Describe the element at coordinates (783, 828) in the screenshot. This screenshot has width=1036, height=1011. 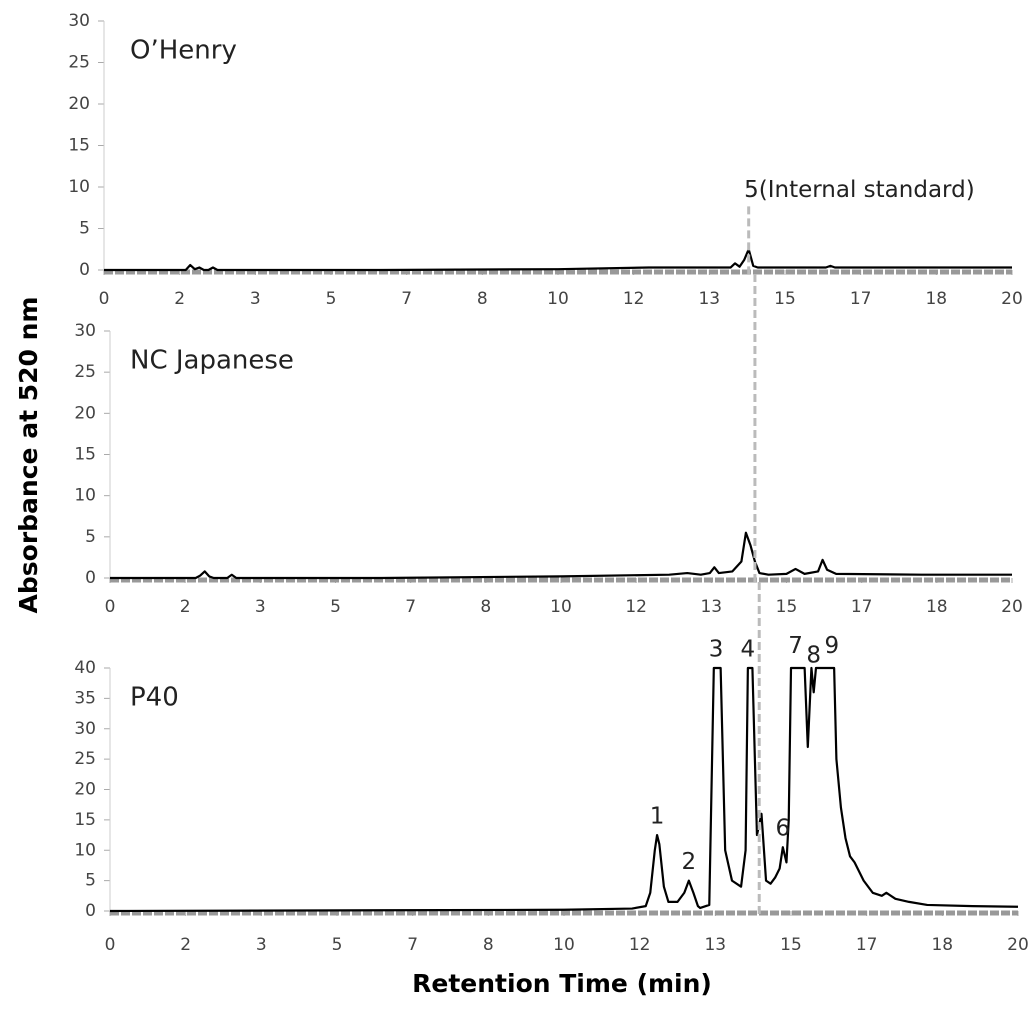
I see `peak-label: 6` at that location.